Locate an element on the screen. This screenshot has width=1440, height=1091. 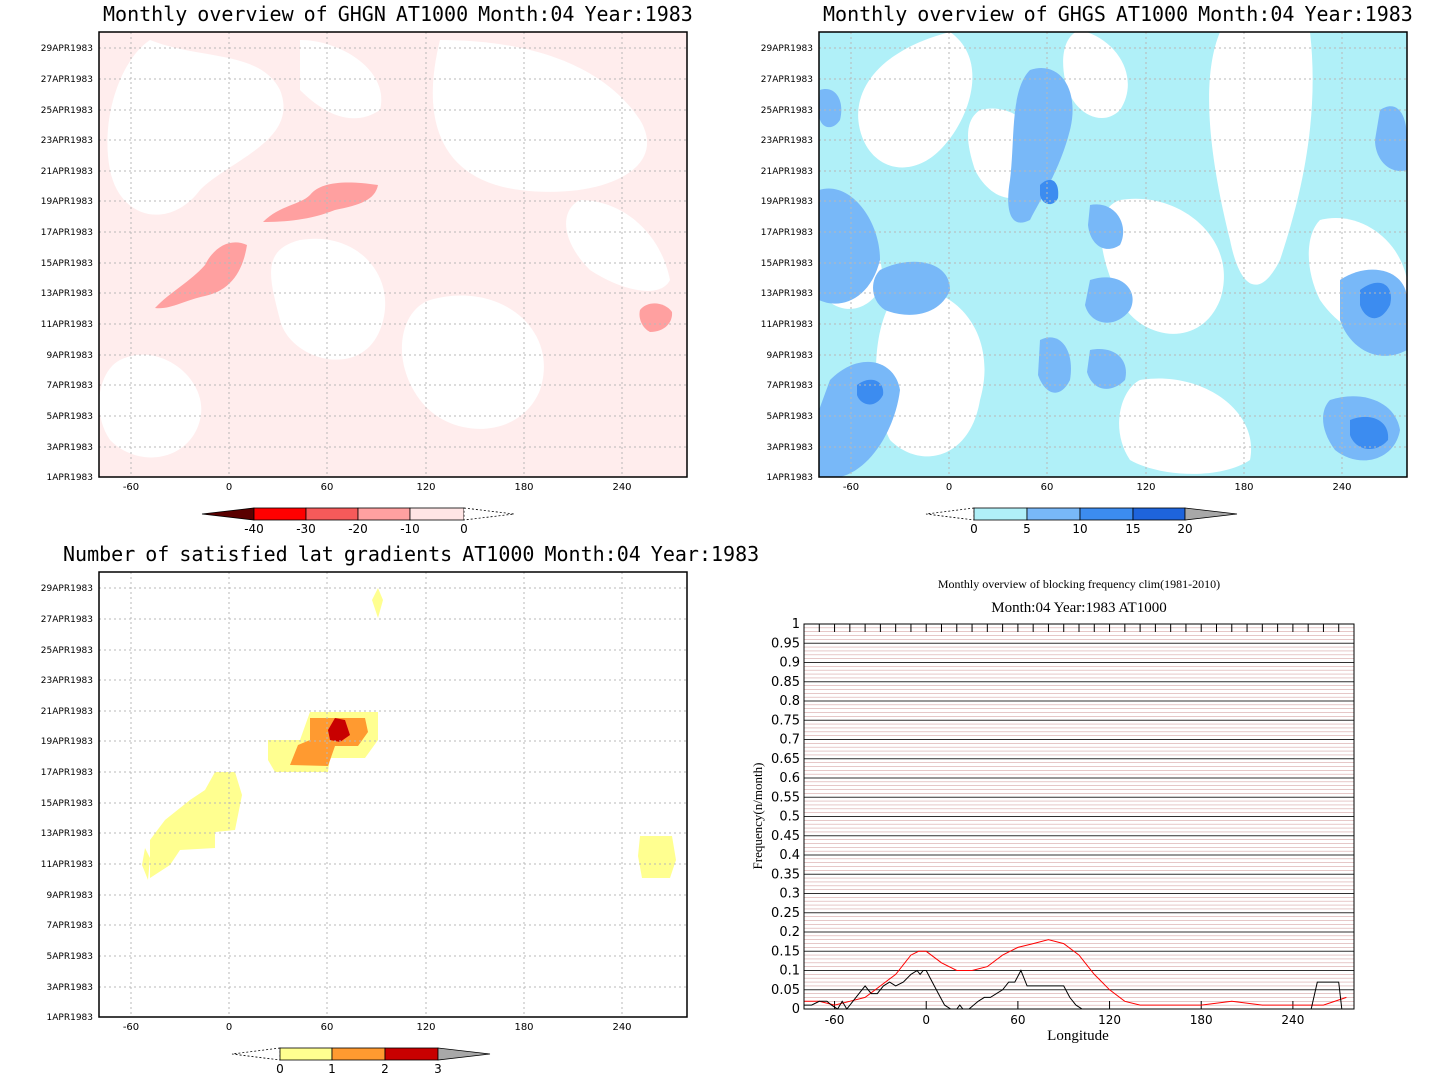
gradients-x-ticks: -60 0 60 120 180 240 is located at coordinates (377, 1027).